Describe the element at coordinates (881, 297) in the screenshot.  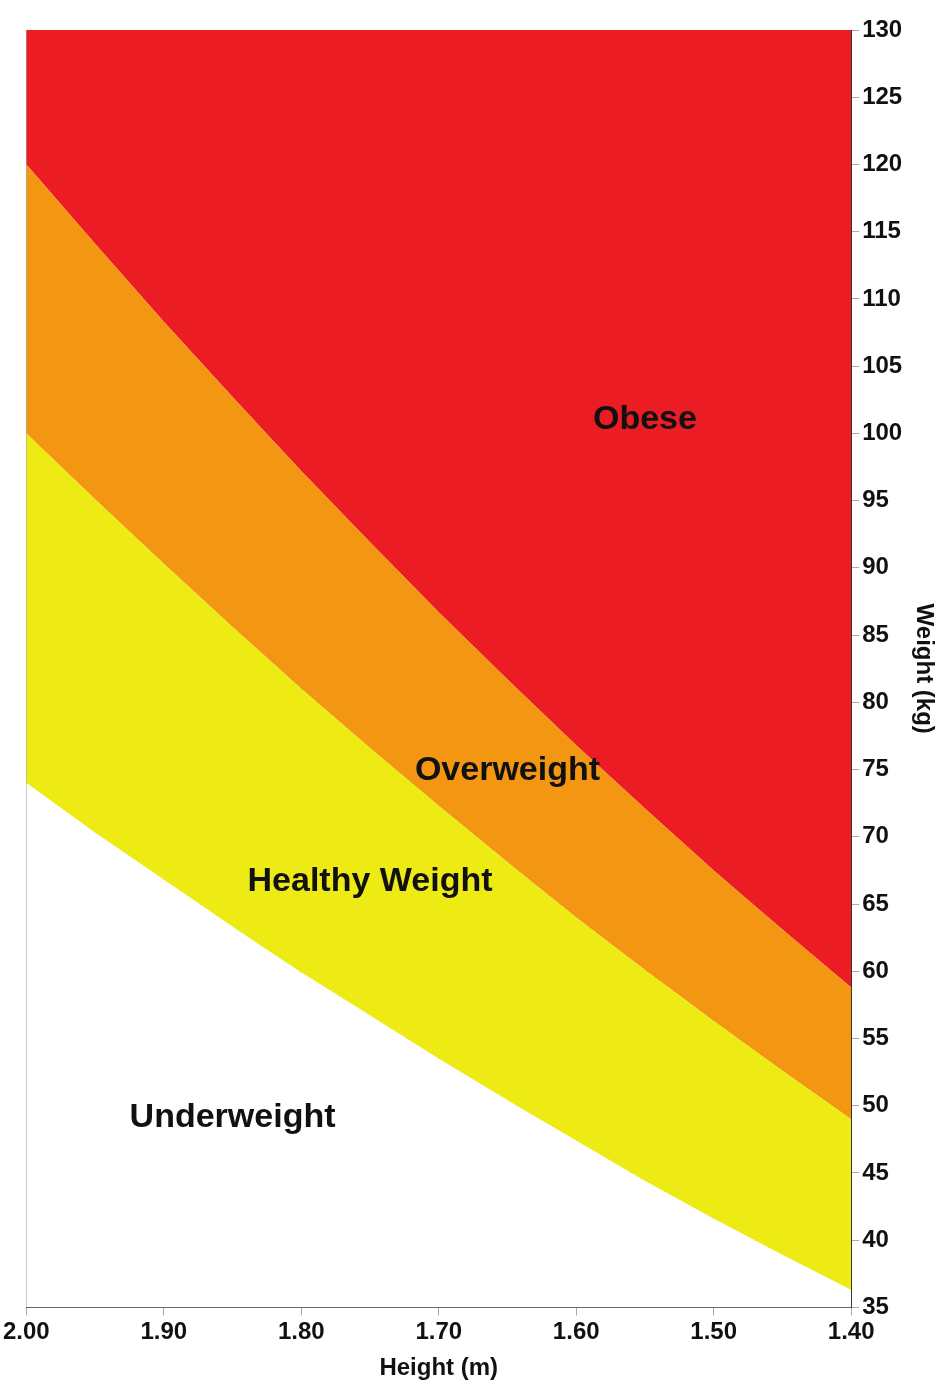
I see `y-tick-label: 110` at that location.